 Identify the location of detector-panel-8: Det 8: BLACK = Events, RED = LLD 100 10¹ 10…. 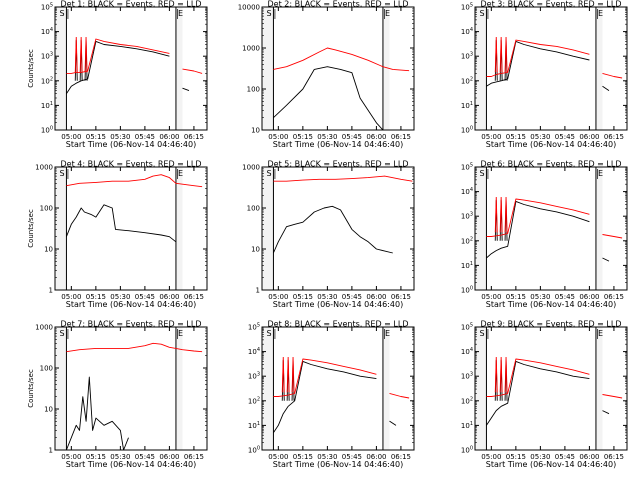
(331, 394).